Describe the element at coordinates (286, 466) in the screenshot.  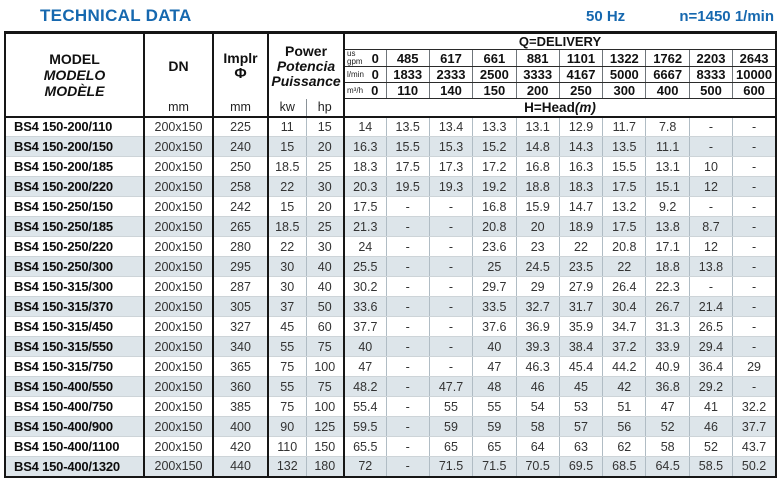
I see `kw-cell: 132` at that location.